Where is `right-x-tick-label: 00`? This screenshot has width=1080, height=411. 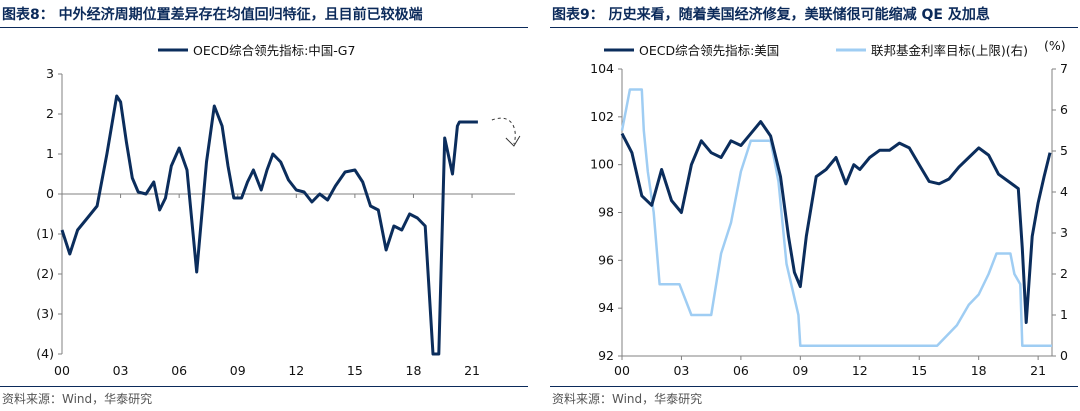
right-x-tick-label: 00 is located at coordinates (622, 370).